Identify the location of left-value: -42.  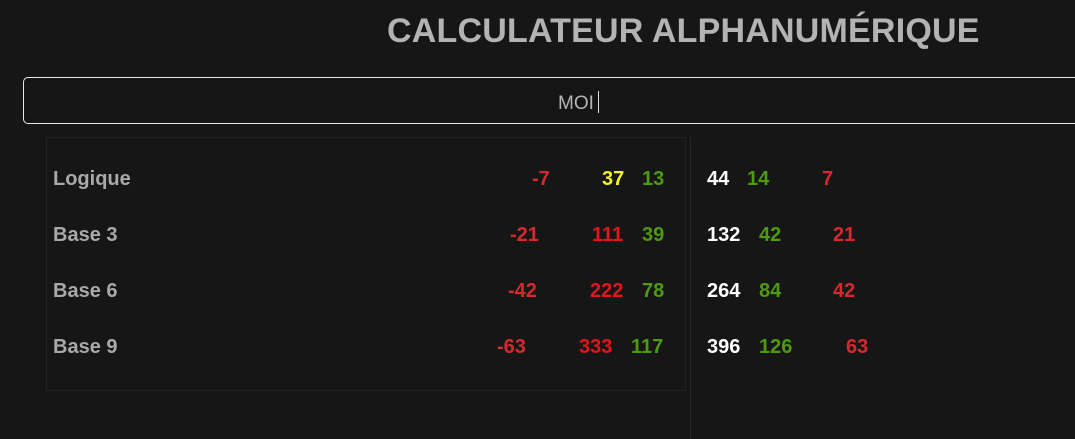
(522, 291).